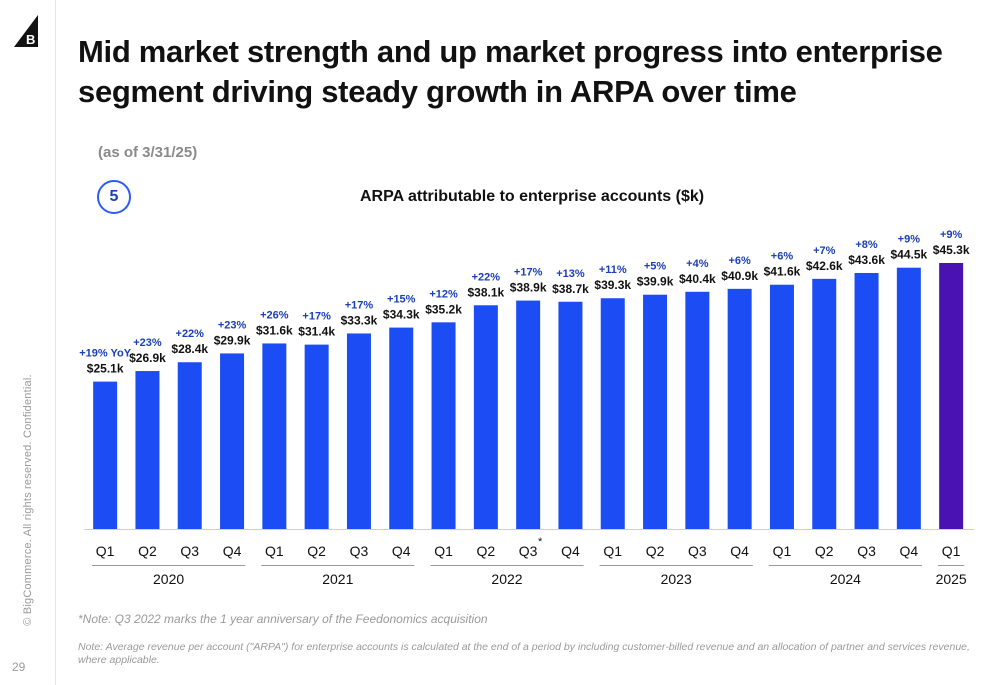 This screenshot has width=1000, height=685. What do you see at coordinates (168, 579) in the screenshot?
I see `year-label: 2020` at bounding box center [168, 579].